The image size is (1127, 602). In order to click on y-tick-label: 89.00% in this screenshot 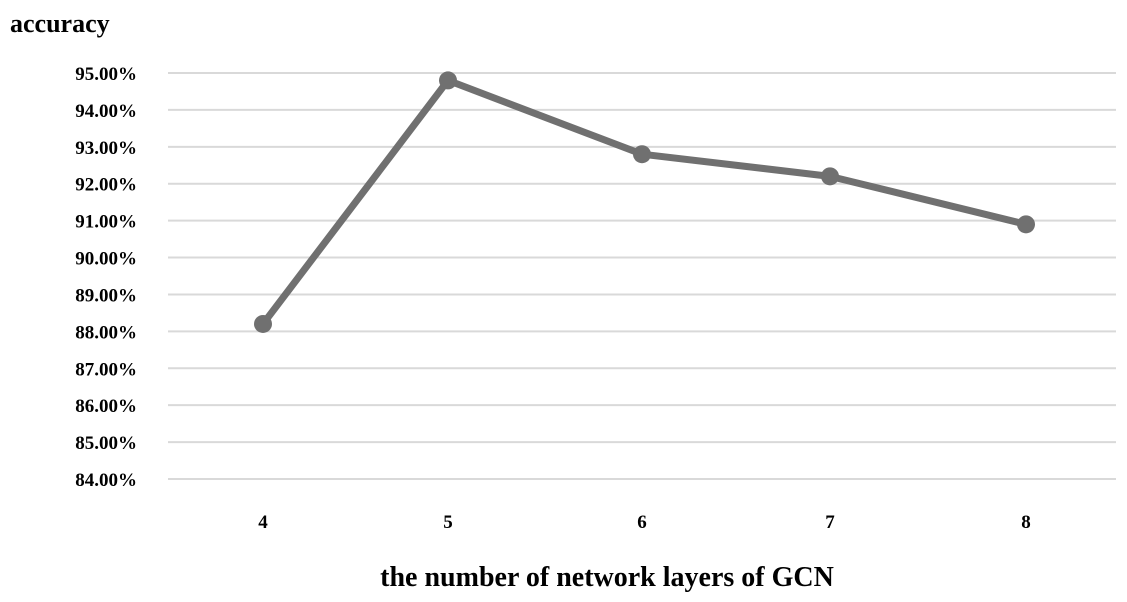, I will do `click(106, 295)`.